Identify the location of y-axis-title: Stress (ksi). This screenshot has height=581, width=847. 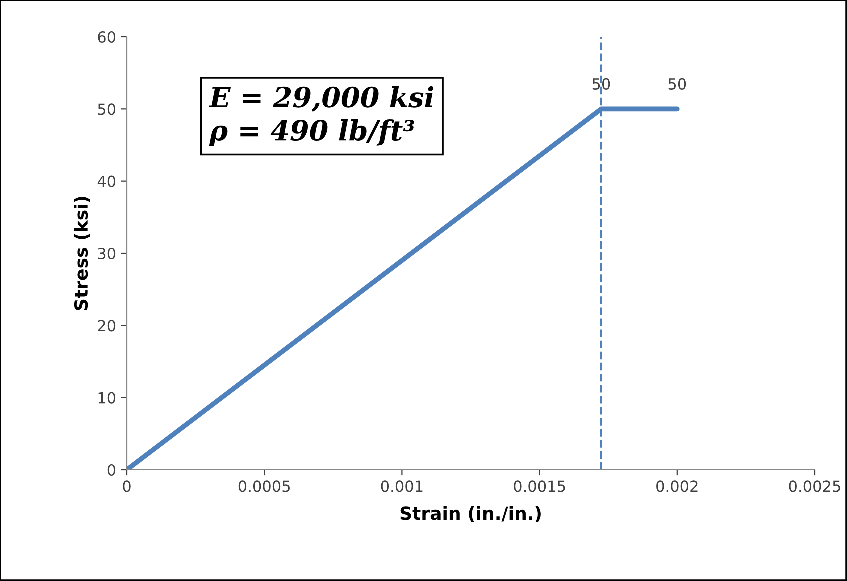
(82, 253).